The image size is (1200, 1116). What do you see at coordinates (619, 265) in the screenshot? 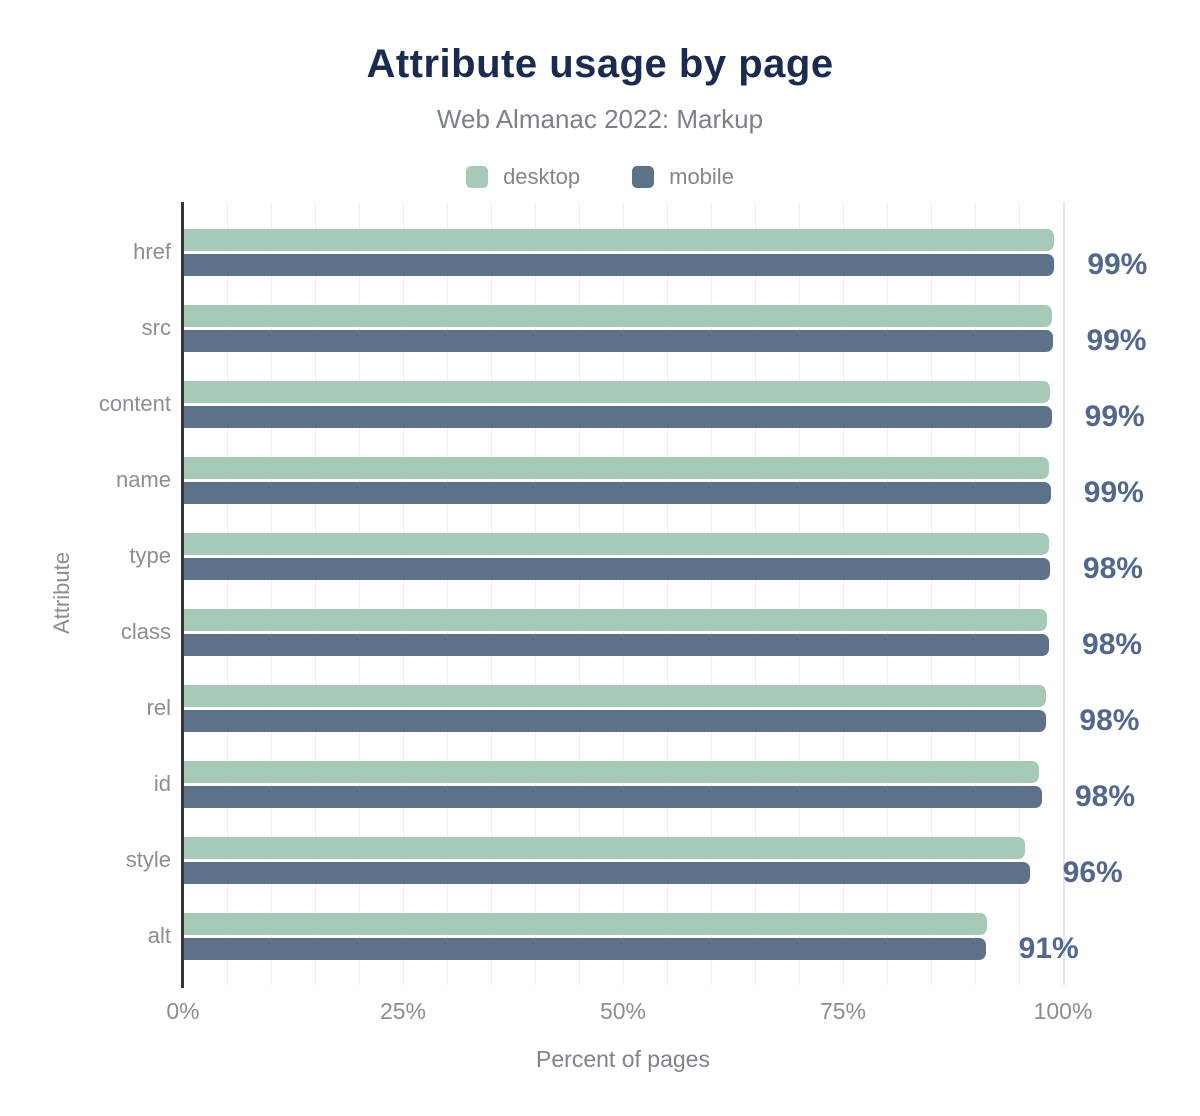
I see `bar-mobile-href` at bounding box center [619, 265].